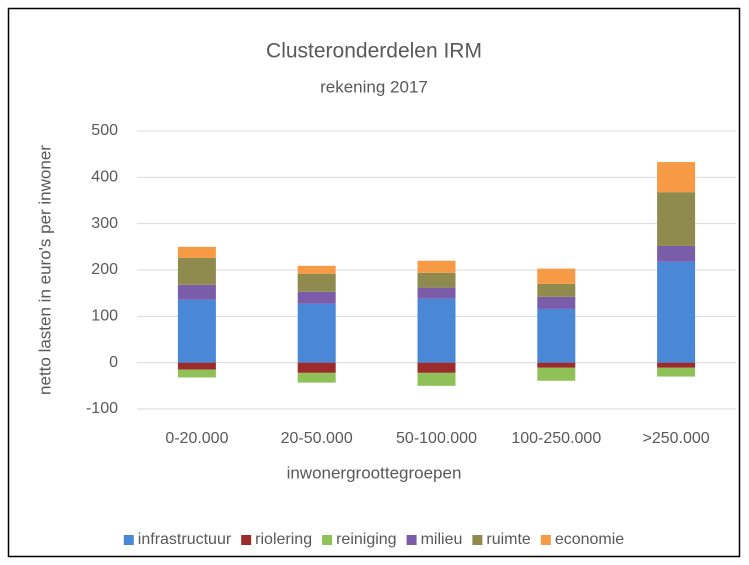 This screenshot has height=565, width=749. What do you see at coordinates (556, 438) in the screenshot?
I see `x-tick-label: 100-250.000` at bounding box center [556, 438].